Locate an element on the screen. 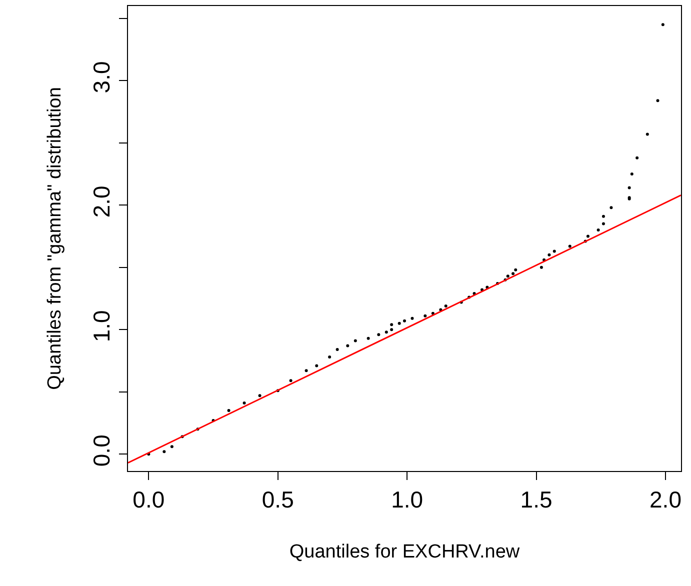 The height and width of the screenshot is (586, 691). x-tick-label: 1.5 is located at coordinates (536, 499).